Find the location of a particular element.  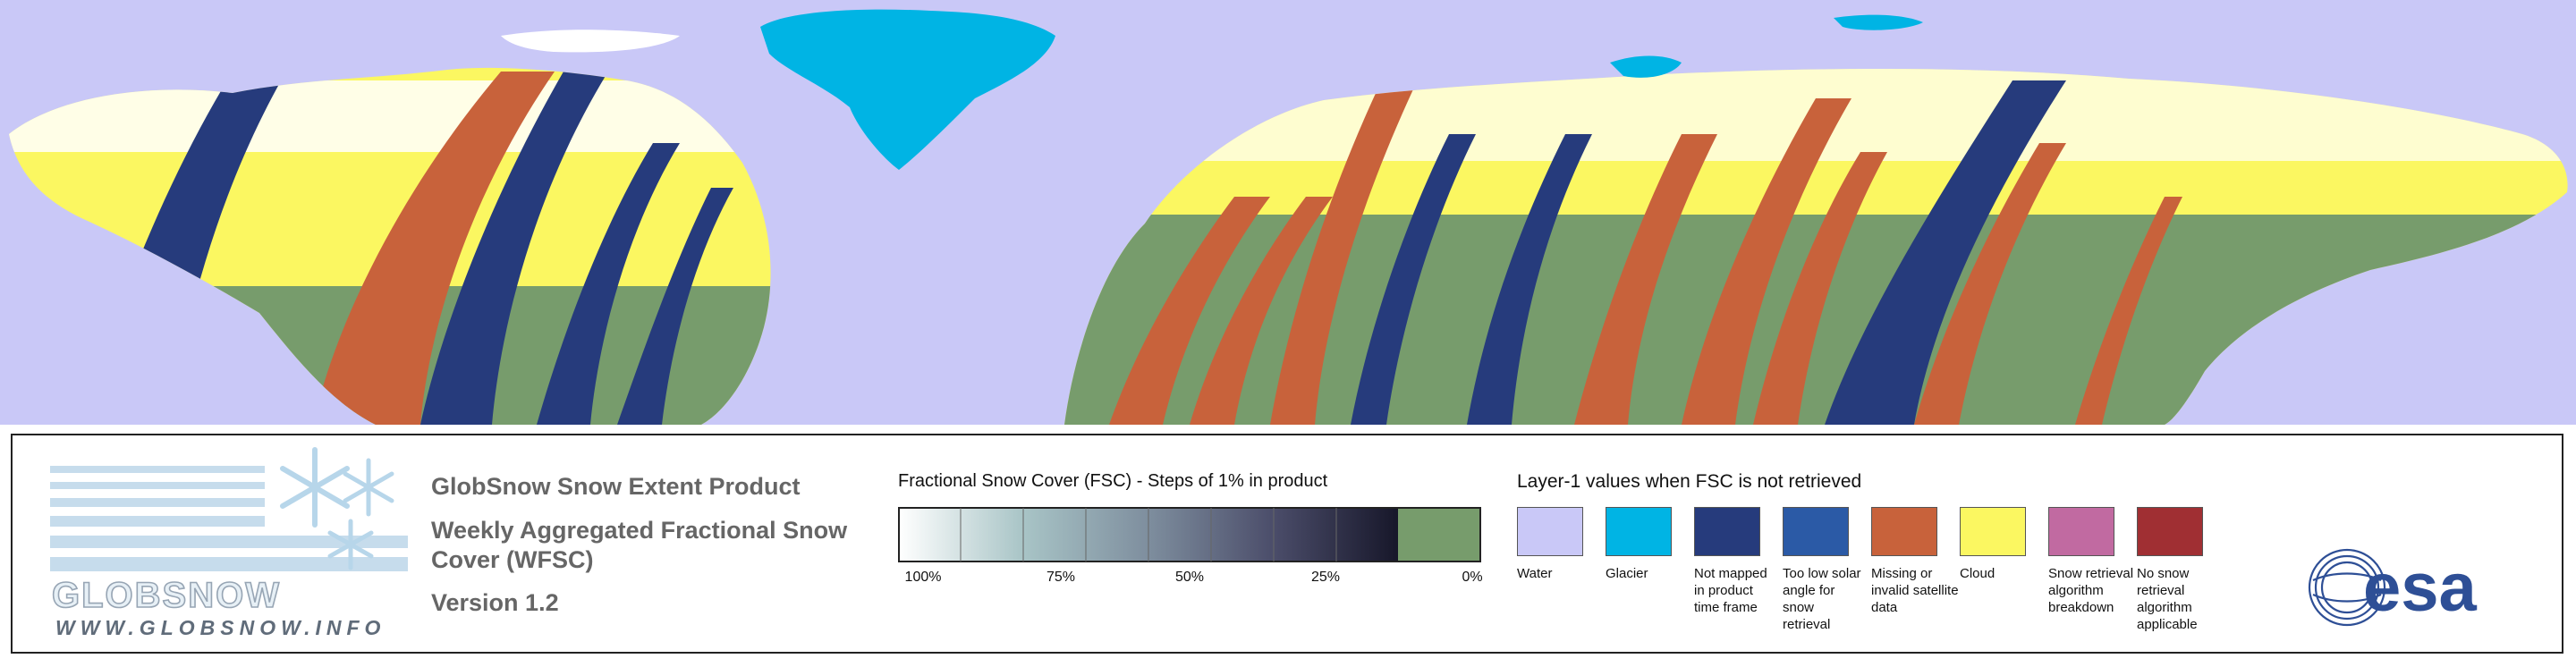

fsc-tick-0: 0% is located at coordinates (1472, 577).